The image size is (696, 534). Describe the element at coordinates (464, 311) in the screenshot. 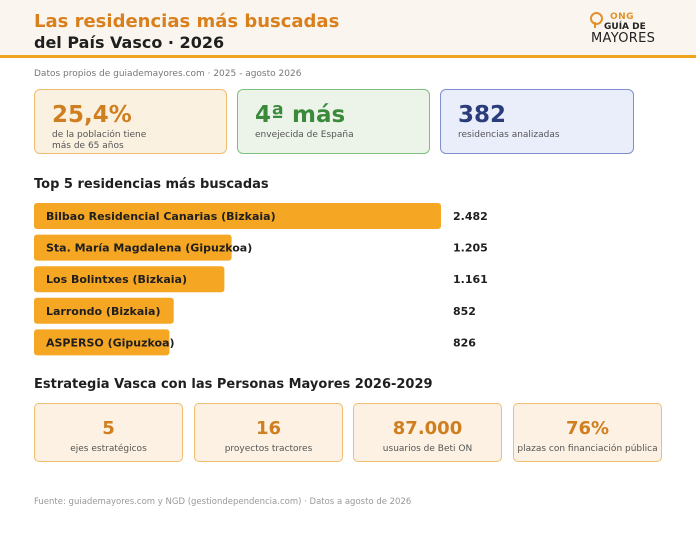

I see `bar-value-label: 852` at that location.